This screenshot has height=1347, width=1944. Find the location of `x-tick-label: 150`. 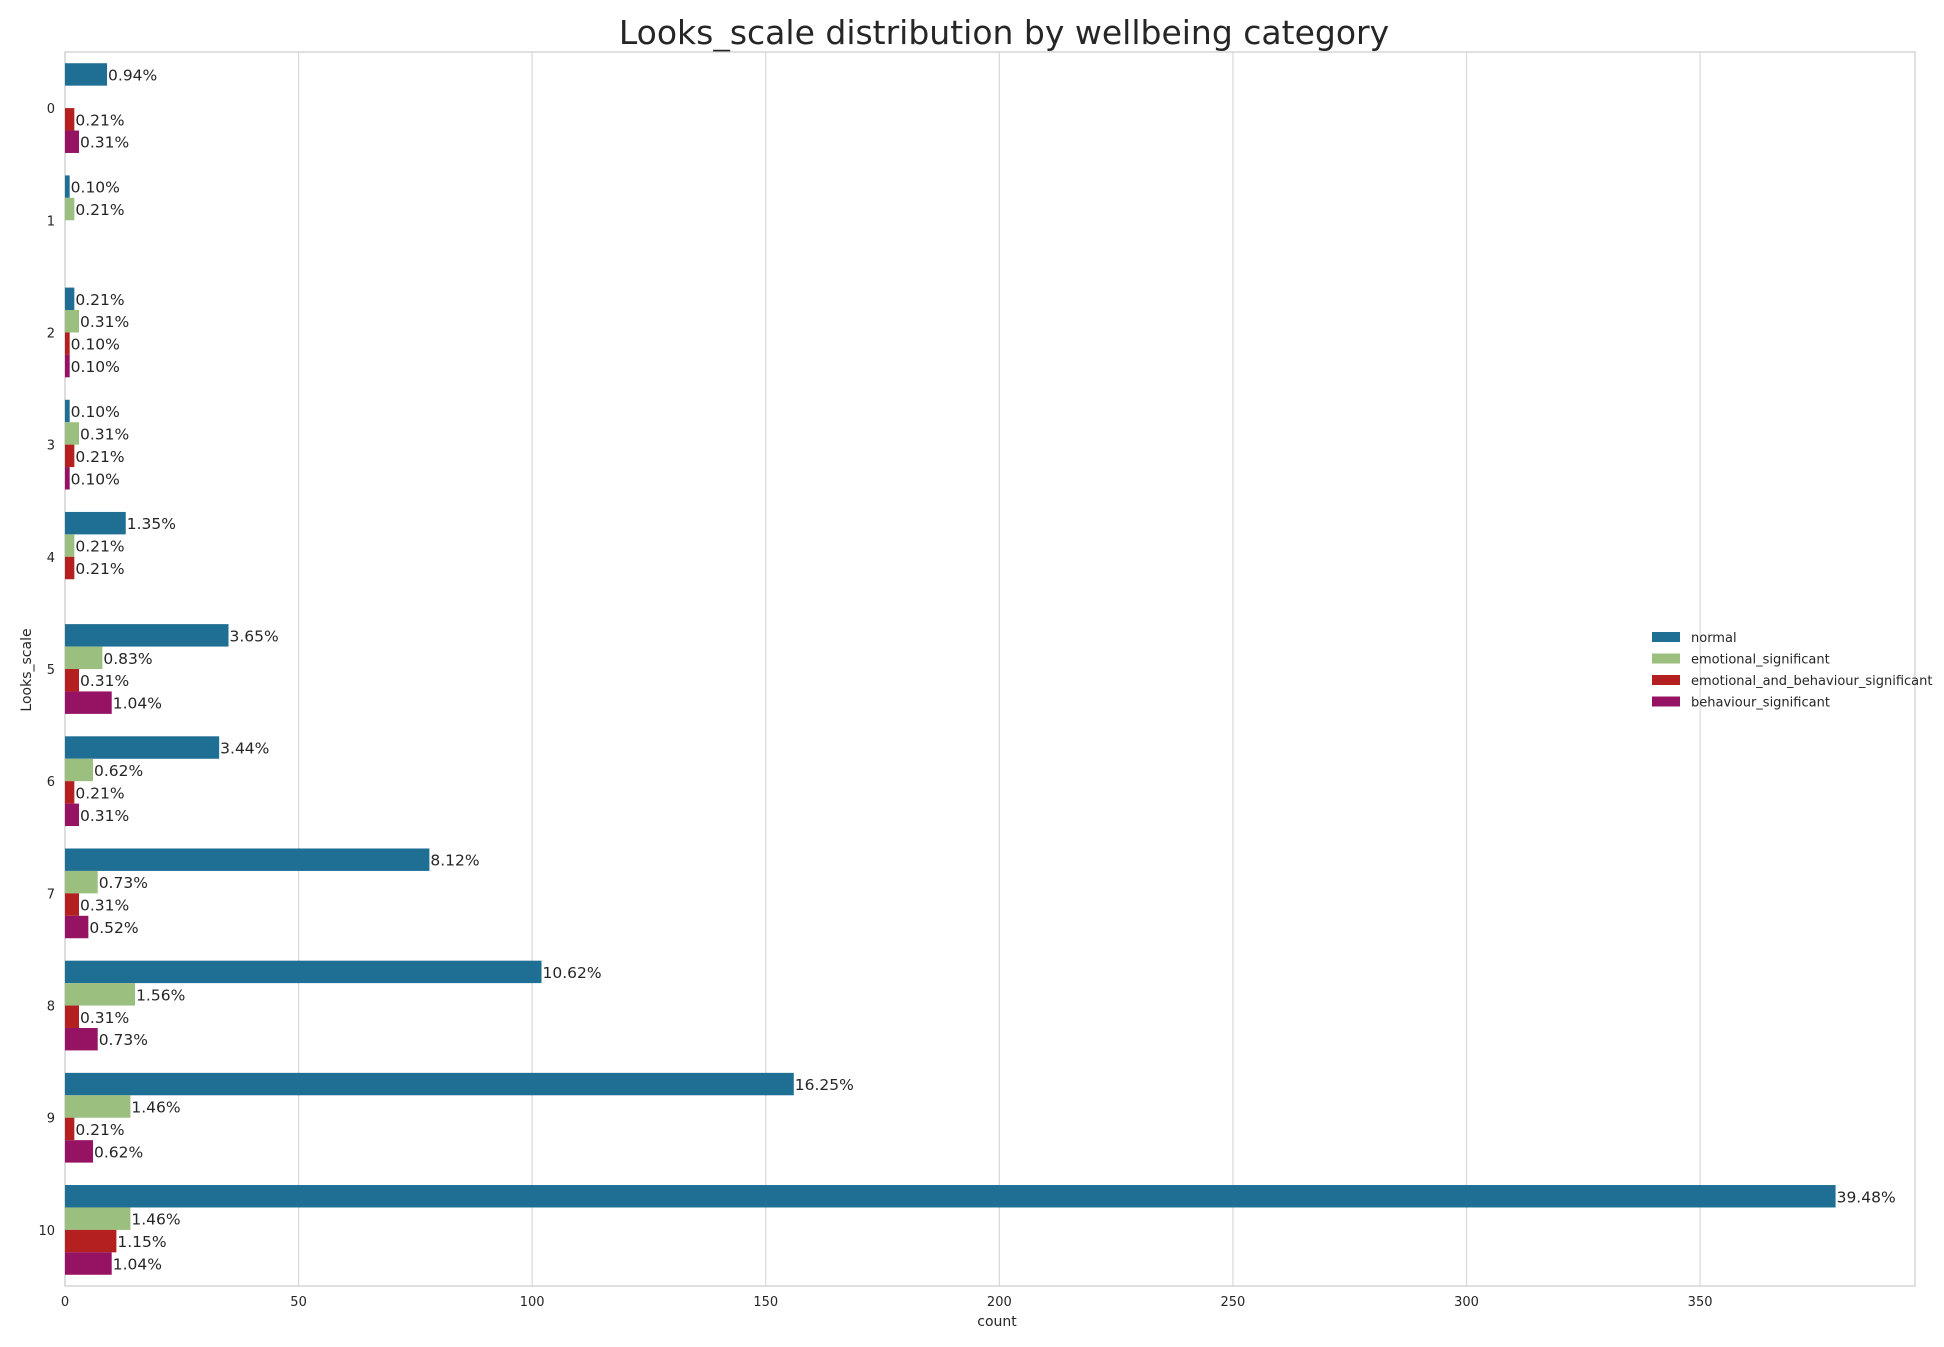

x-tick-label: 150 is located at coordinates (765, 1302).